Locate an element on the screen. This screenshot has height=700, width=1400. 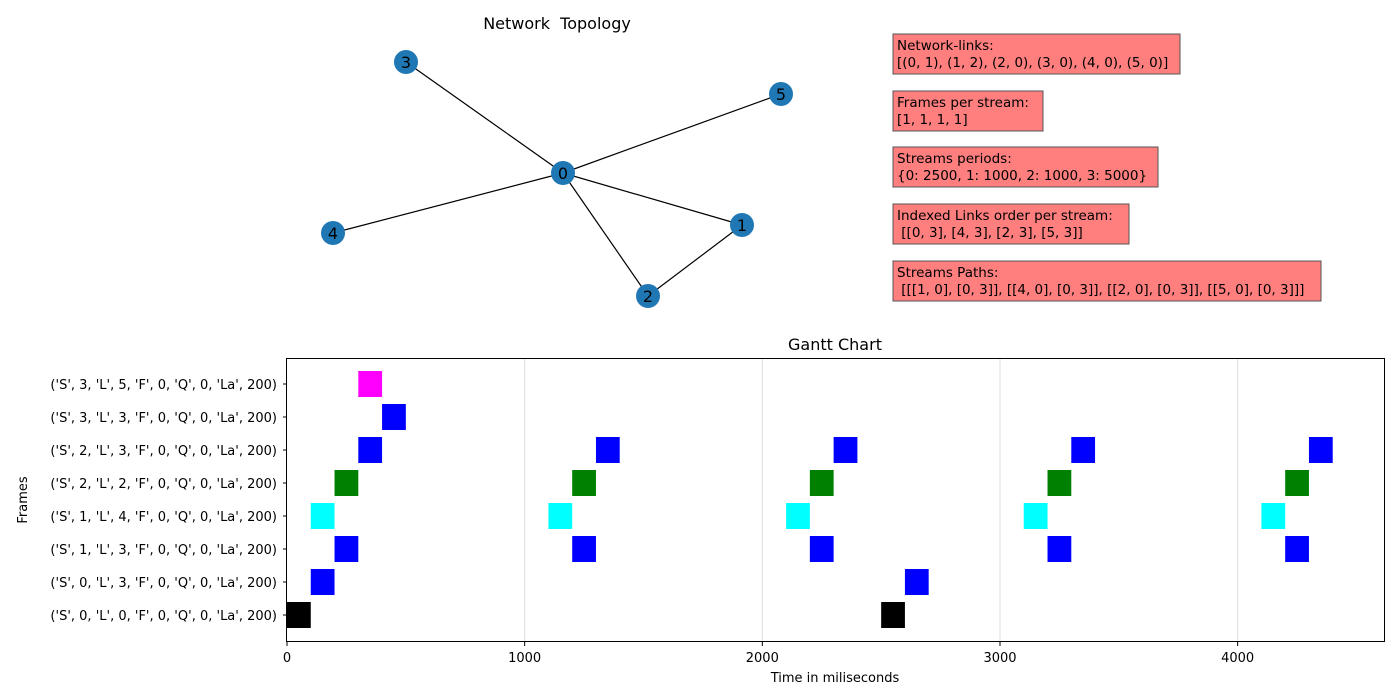
gantt-x-axis-label: Time in miliseconds is located at coordinates (835, 678).